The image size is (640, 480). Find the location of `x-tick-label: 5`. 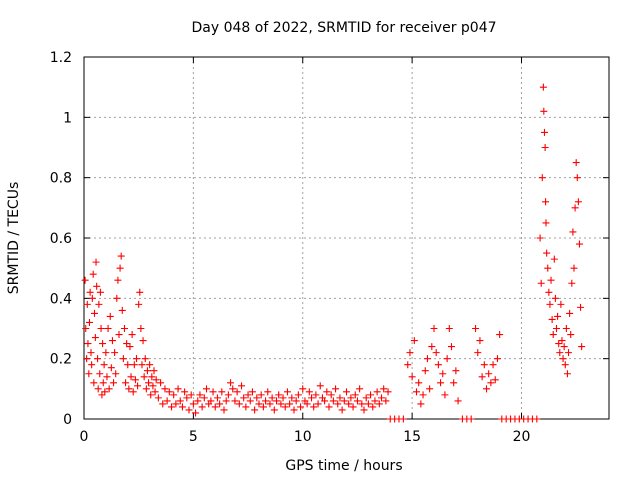

x-tick-label: 5 is located at coordinates (193, 437).